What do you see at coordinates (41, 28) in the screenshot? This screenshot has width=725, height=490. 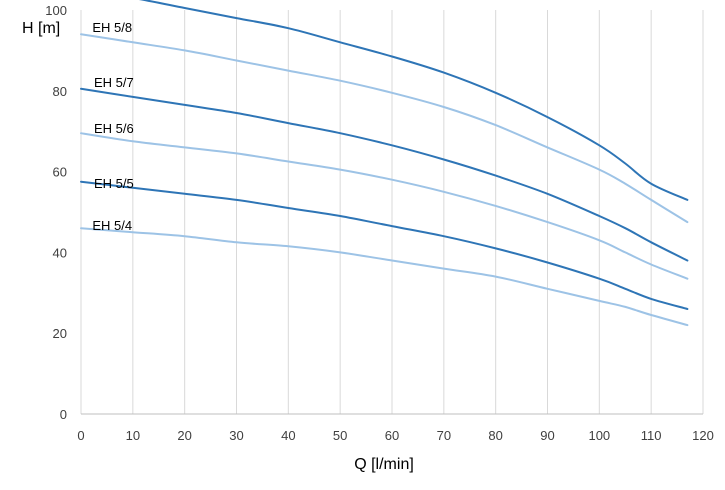 I see `y-axis-title: H [m]` at bounding box center [41, 28].